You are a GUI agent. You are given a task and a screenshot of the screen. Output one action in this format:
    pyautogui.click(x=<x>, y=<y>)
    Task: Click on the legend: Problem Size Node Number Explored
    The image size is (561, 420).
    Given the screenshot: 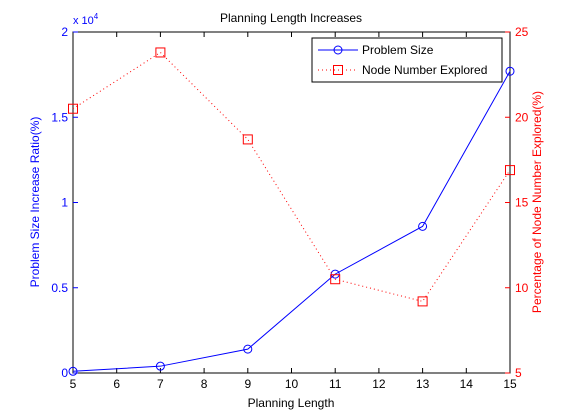 What is the action you would take?
    pyautogui.click(x=407, y=60)
    